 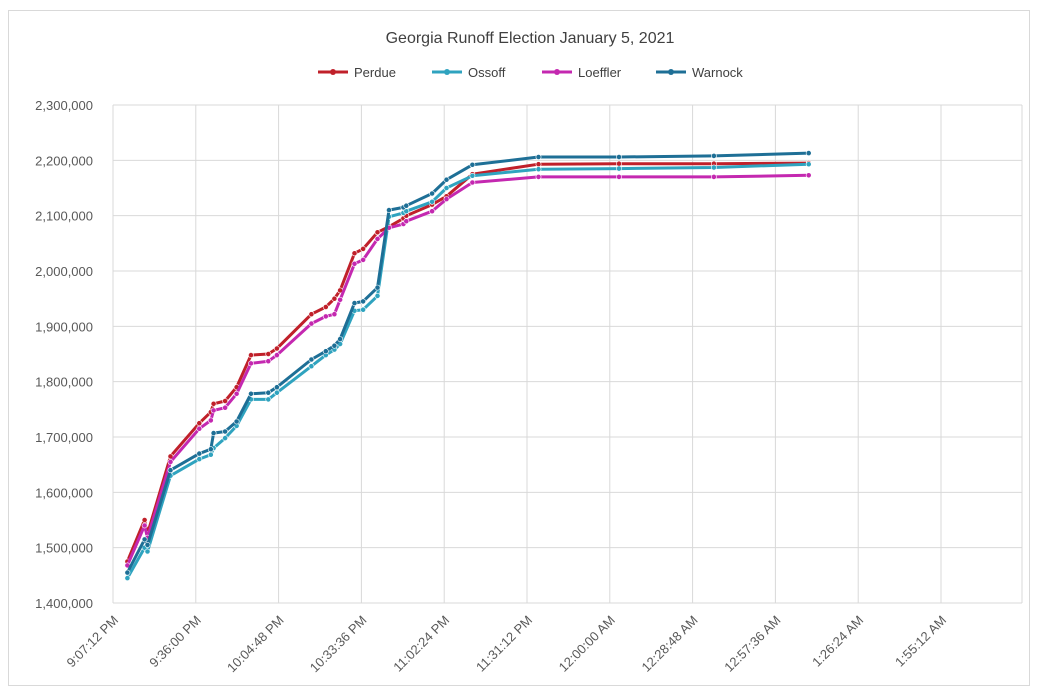 I want to click on x-tick-label: 1:55:12 AM, so click(x=920, y=641).